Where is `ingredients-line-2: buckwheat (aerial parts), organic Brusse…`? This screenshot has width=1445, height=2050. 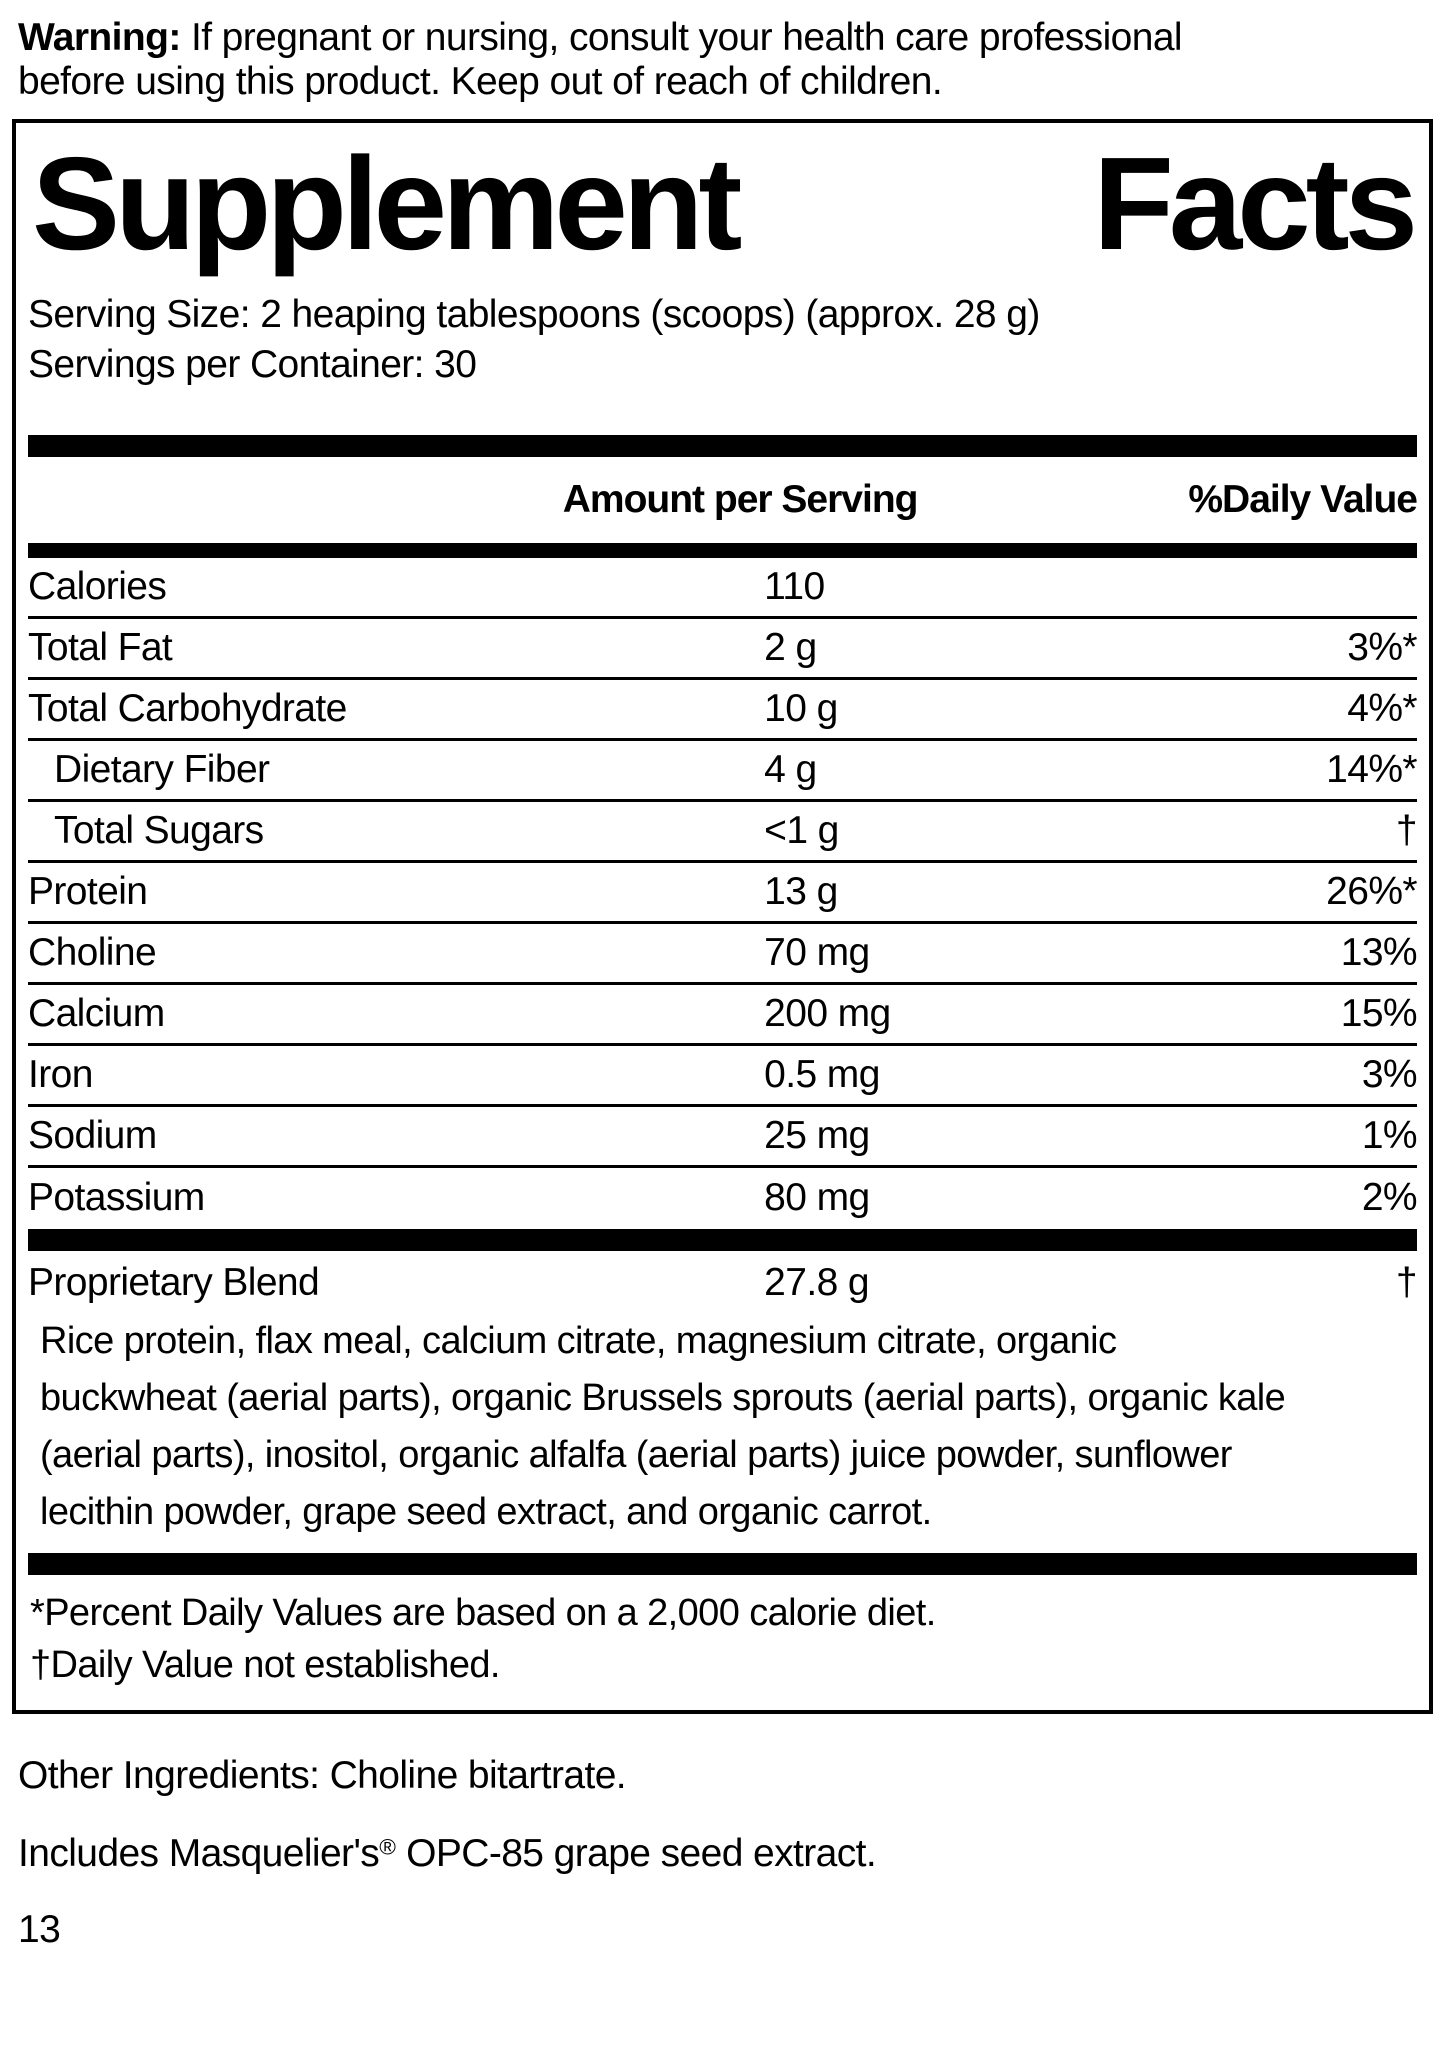
ingredients-line-2: buckwheat (aerial parts), organic Brusse… is located at coordinates (663, 1397).